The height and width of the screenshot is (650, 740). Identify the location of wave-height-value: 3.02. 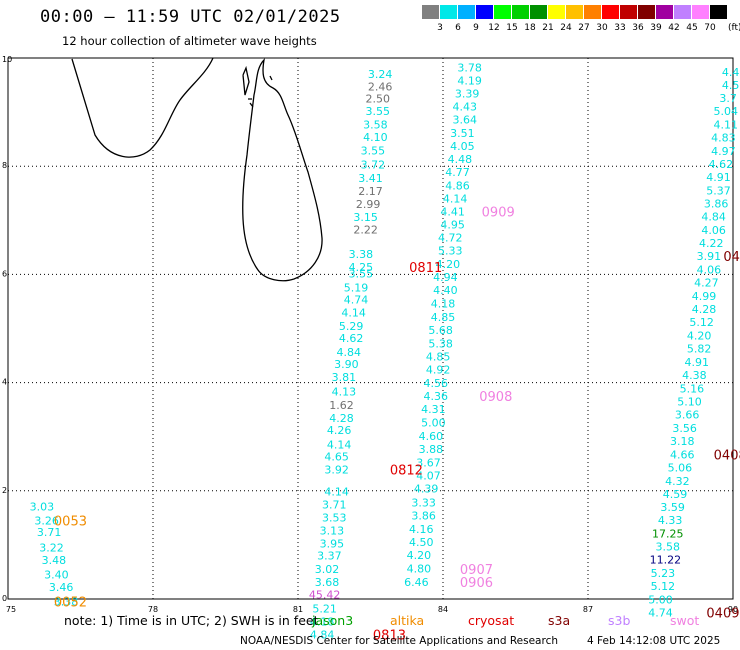
(327, 569).